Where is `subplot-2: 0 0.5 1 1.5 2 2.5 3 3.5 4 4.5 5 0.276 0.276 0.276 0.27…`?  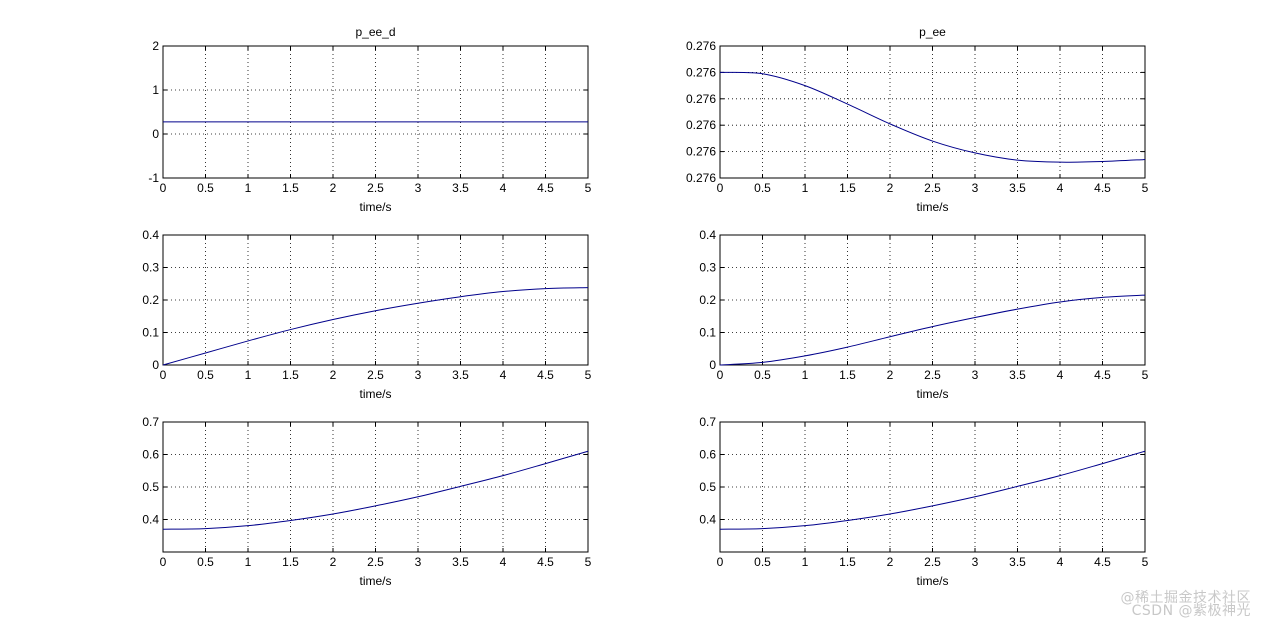 subplot-2: 0 0.5 1 1.5 2 2.5 3 3.5 4 4.5 5 0.276 0.276 0.276 0.27… is located at coordinates (917, 119).